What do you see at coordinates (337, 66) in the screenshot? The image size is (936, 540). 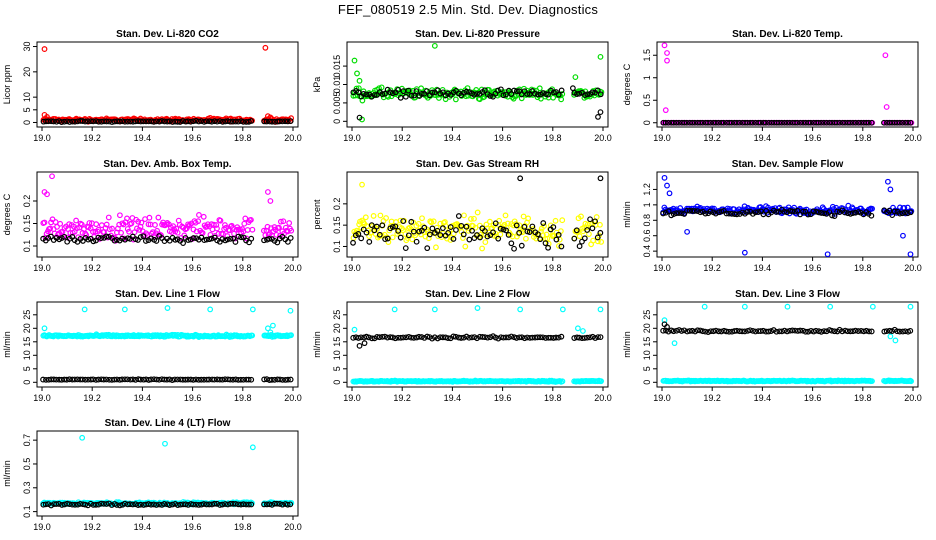 I see `y-tick-label: 0.015` at bounding box center [337, 66].